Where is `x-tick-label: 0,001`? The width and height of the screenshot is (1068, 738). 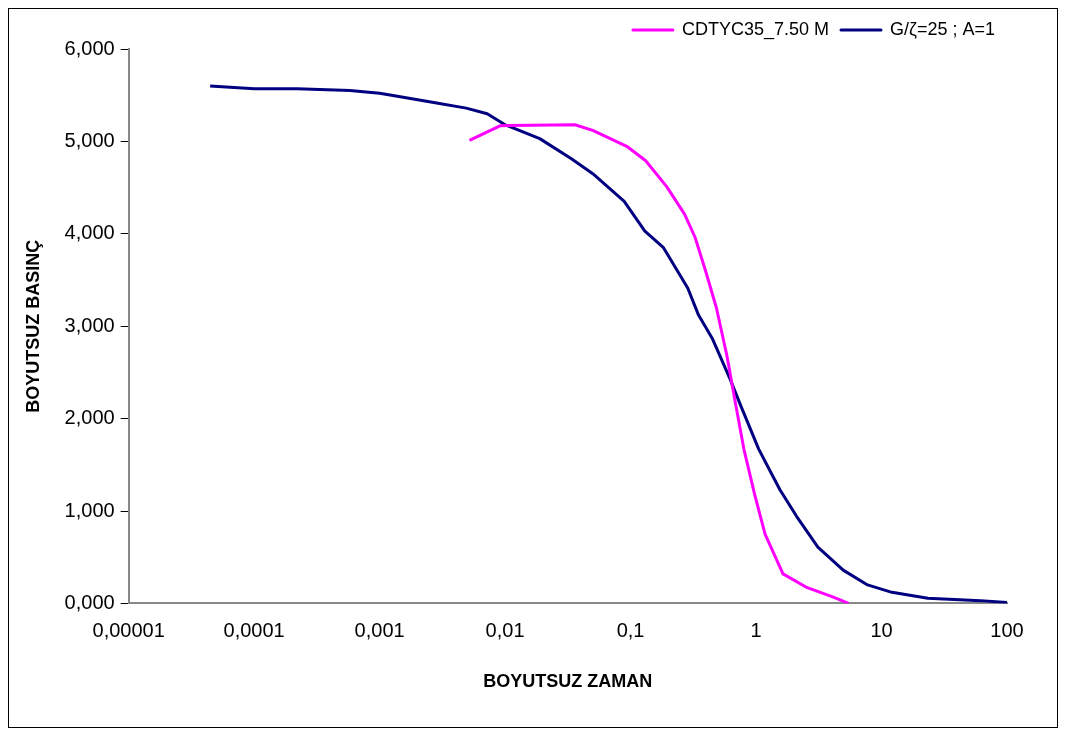 x-tick-label: 0,001 is located at coordinates (379, 629).